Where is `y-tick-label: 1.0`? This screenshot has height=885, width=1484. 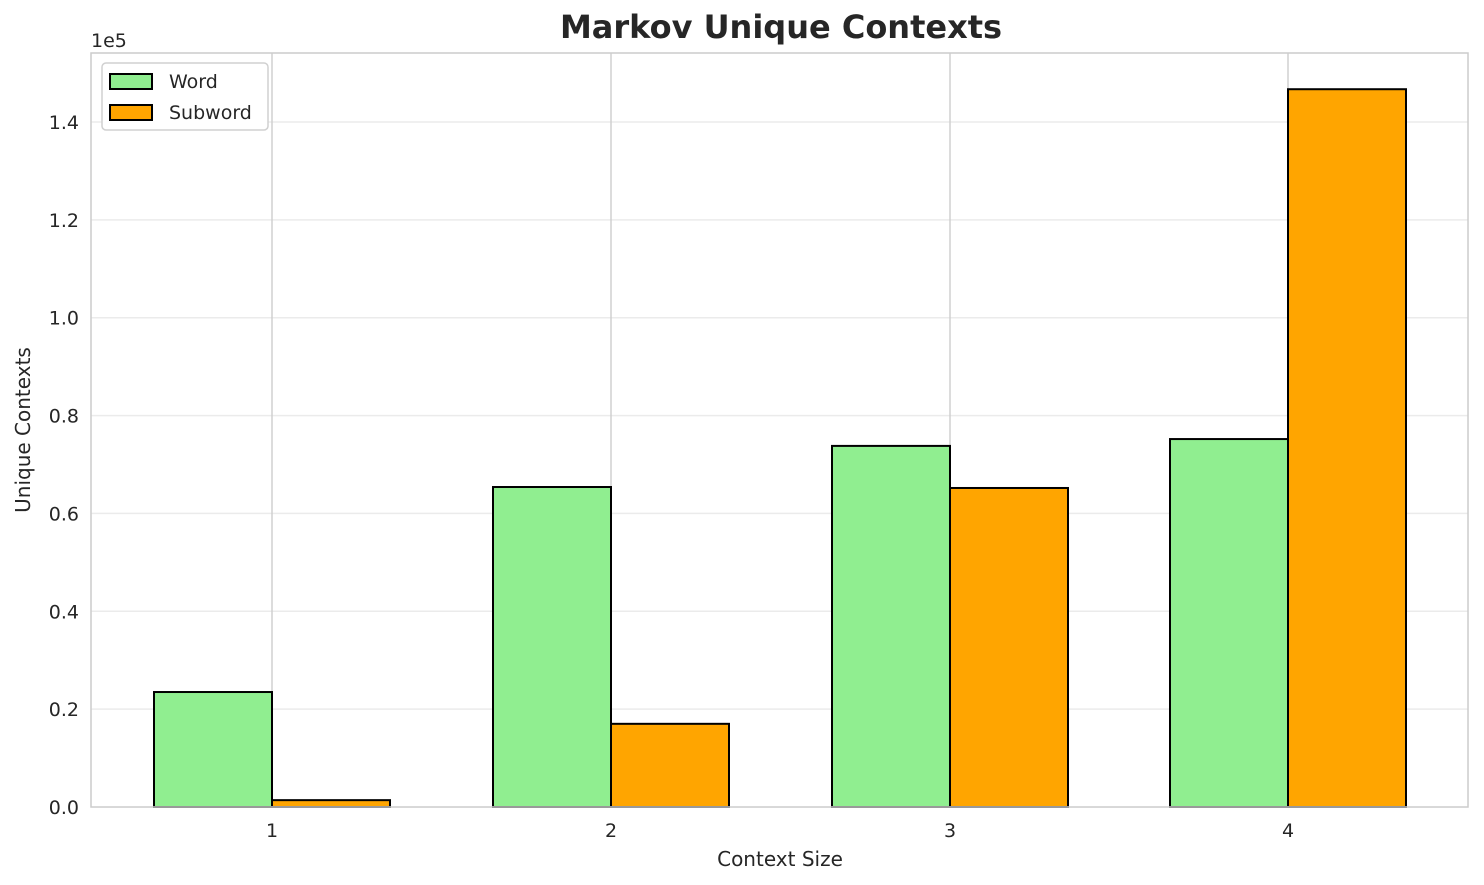 y-tick-label: 1.0 is located at coordinates (64, 319).